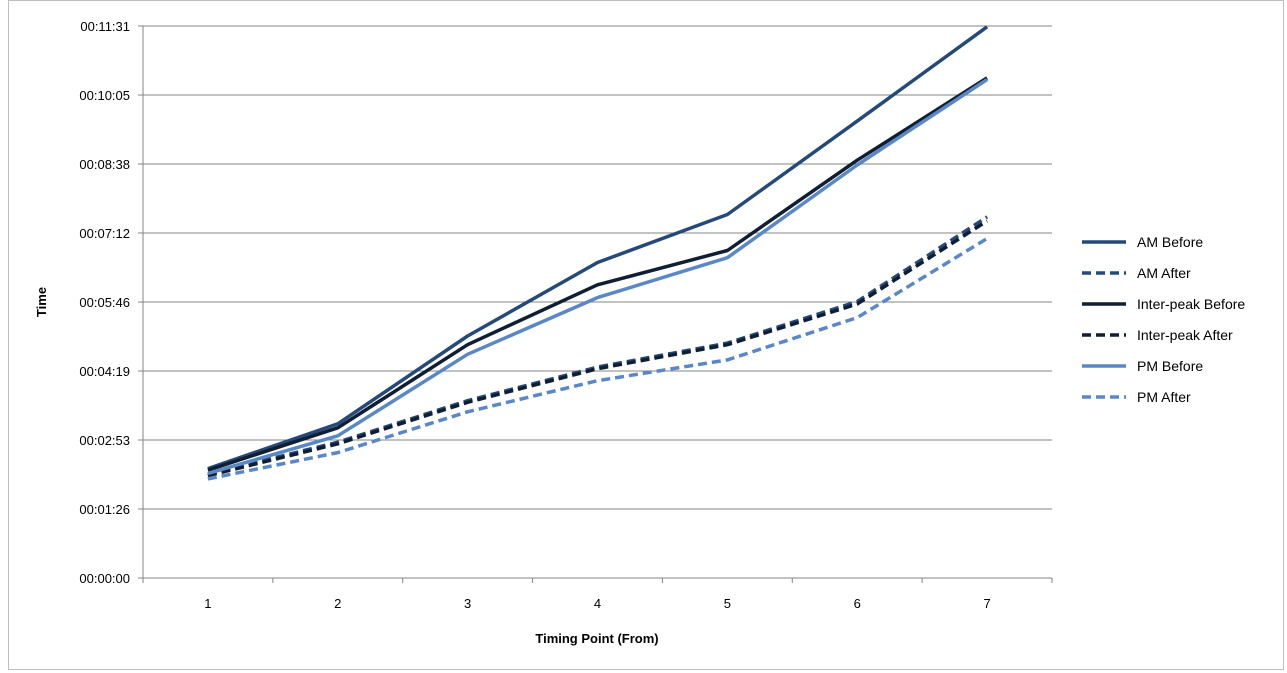  What do you see at coordinates (596, 638) in the screenshot?
I see `x-axis-title: Timing Point (From)` at bounding box center [596, 638].